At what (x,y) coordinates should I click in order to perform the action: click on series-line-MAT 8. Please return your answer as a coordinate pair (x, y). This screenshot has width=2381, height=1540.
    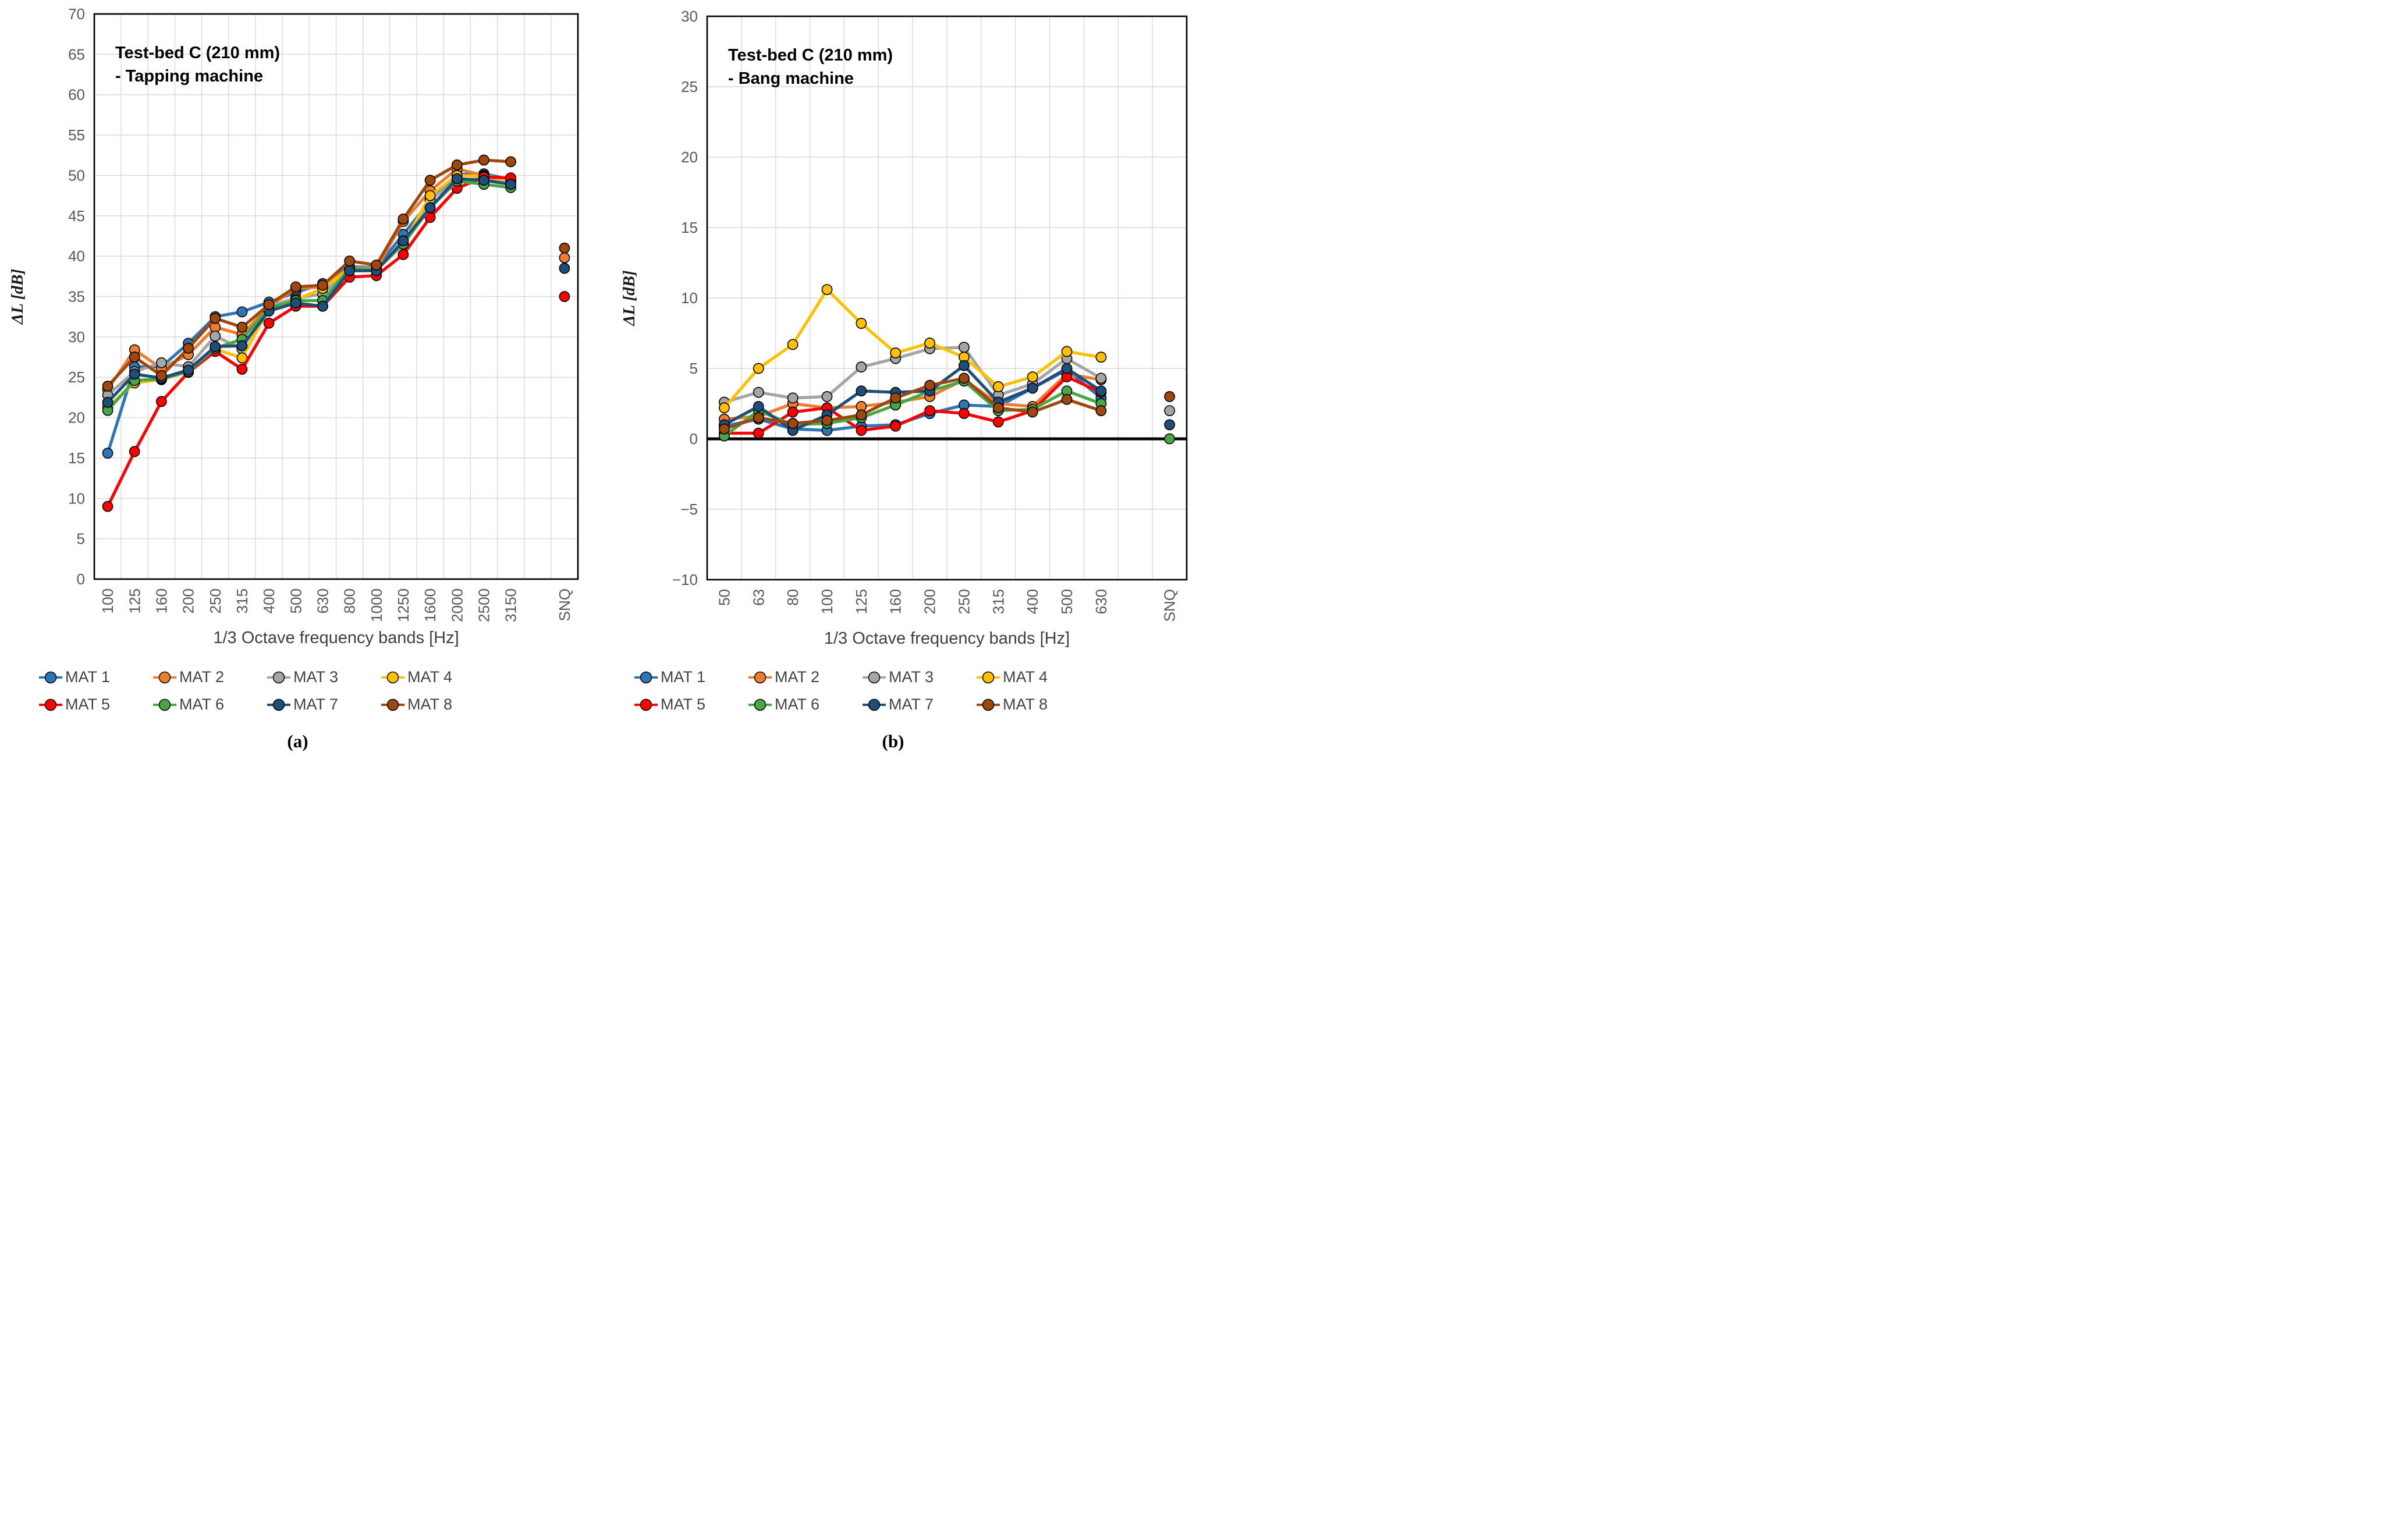
    Looking at the image, I should click on (309, 273).